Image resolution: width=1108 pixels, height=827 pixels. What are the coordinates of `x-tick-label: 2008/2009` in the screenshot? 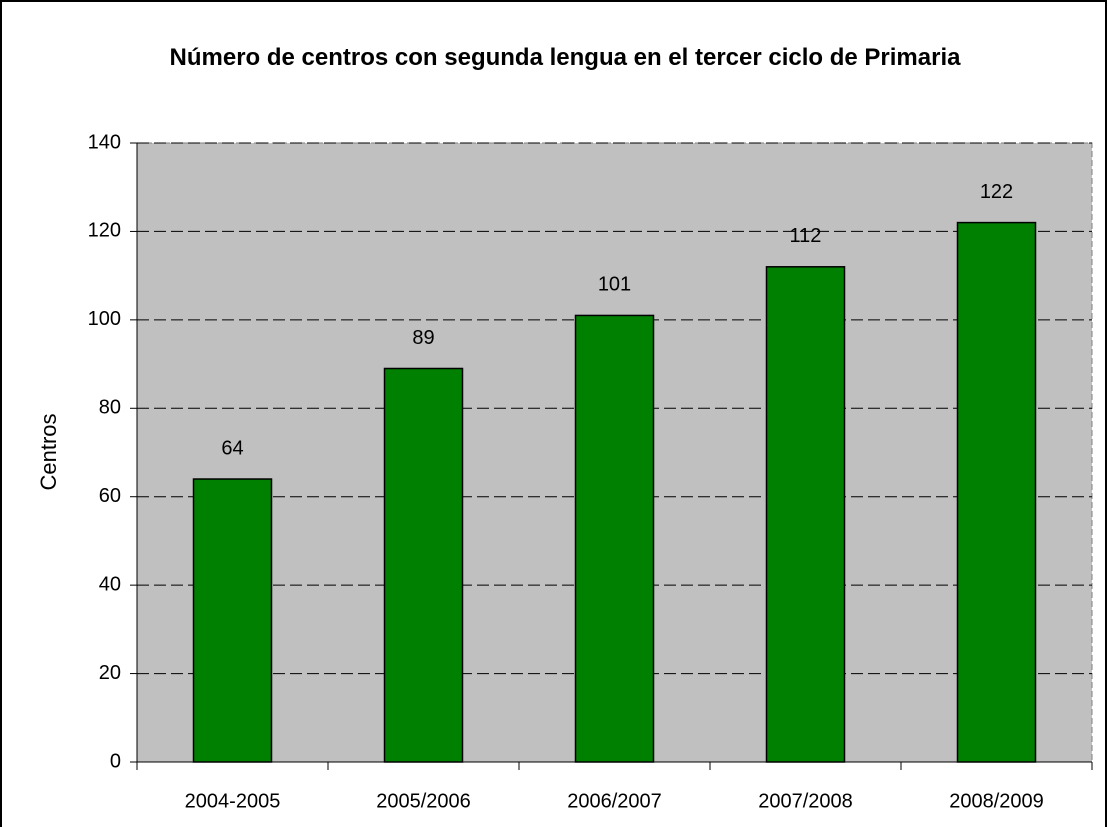 It's located at (996, 801).